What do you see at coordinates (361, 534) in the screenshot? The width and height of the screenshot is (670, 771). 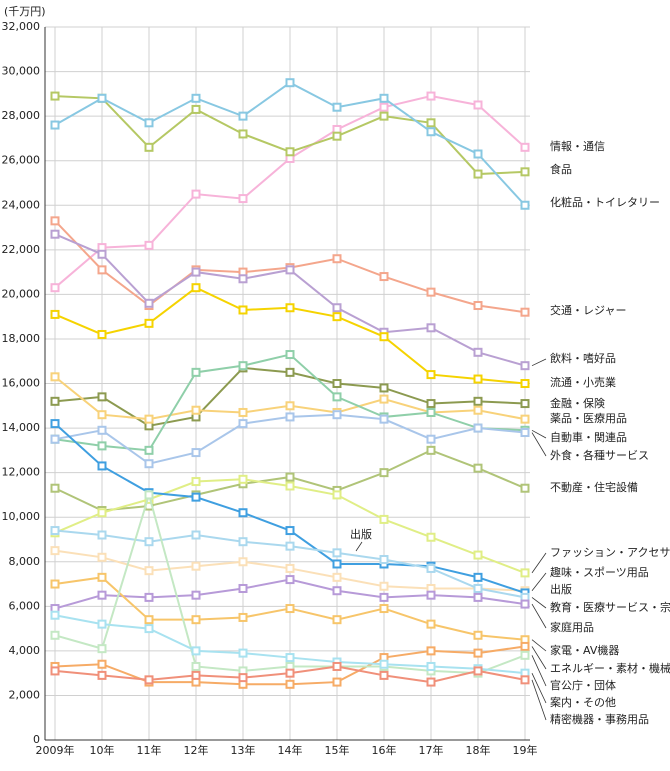 I see `annotation: 出版` at bounding box center [361, 534].